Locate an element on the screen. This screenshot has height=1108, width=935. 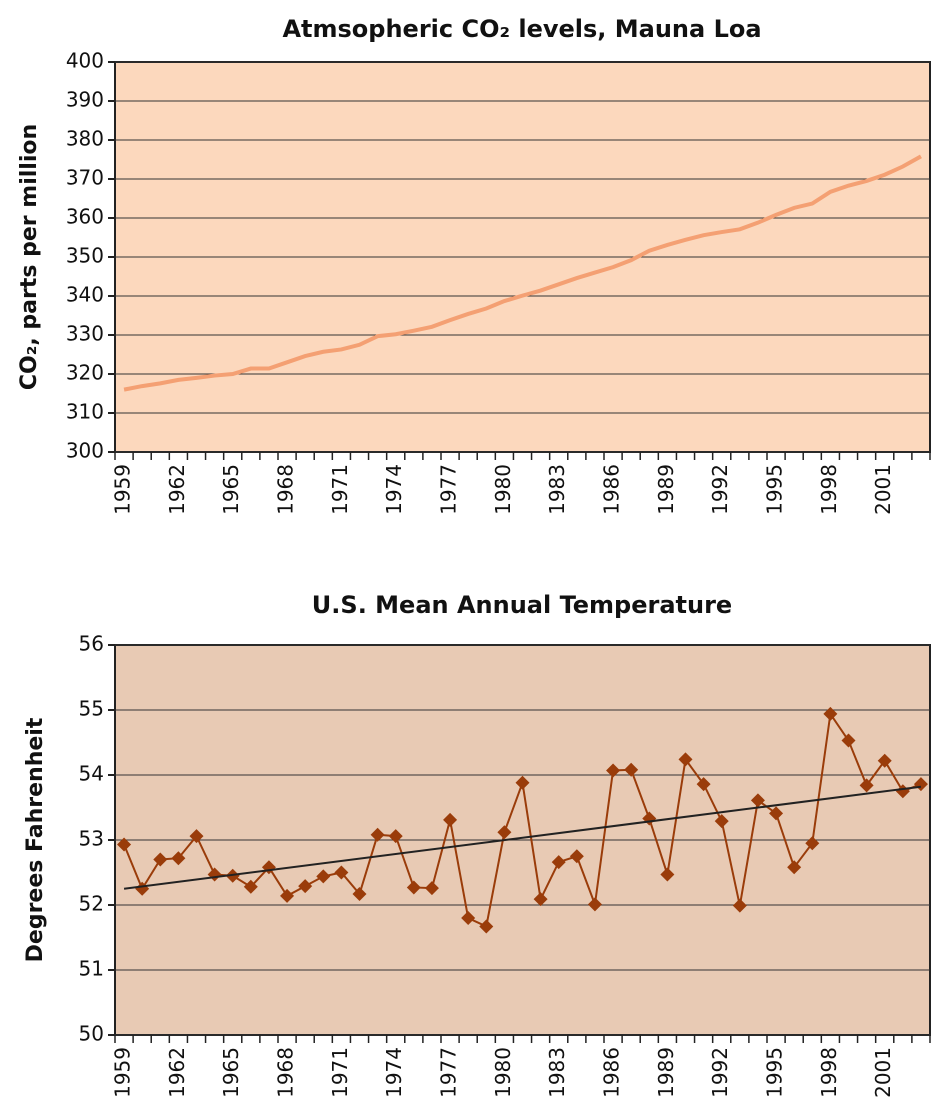
y-tick-label: 380 is located at coordinates (85, 139).